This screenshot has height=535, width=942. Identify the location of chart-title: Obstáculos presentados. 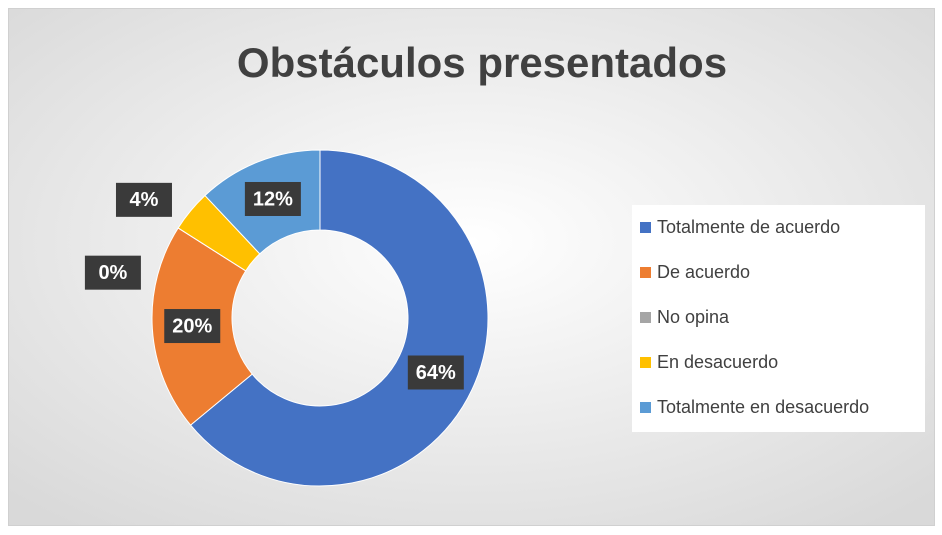
(482, 62).